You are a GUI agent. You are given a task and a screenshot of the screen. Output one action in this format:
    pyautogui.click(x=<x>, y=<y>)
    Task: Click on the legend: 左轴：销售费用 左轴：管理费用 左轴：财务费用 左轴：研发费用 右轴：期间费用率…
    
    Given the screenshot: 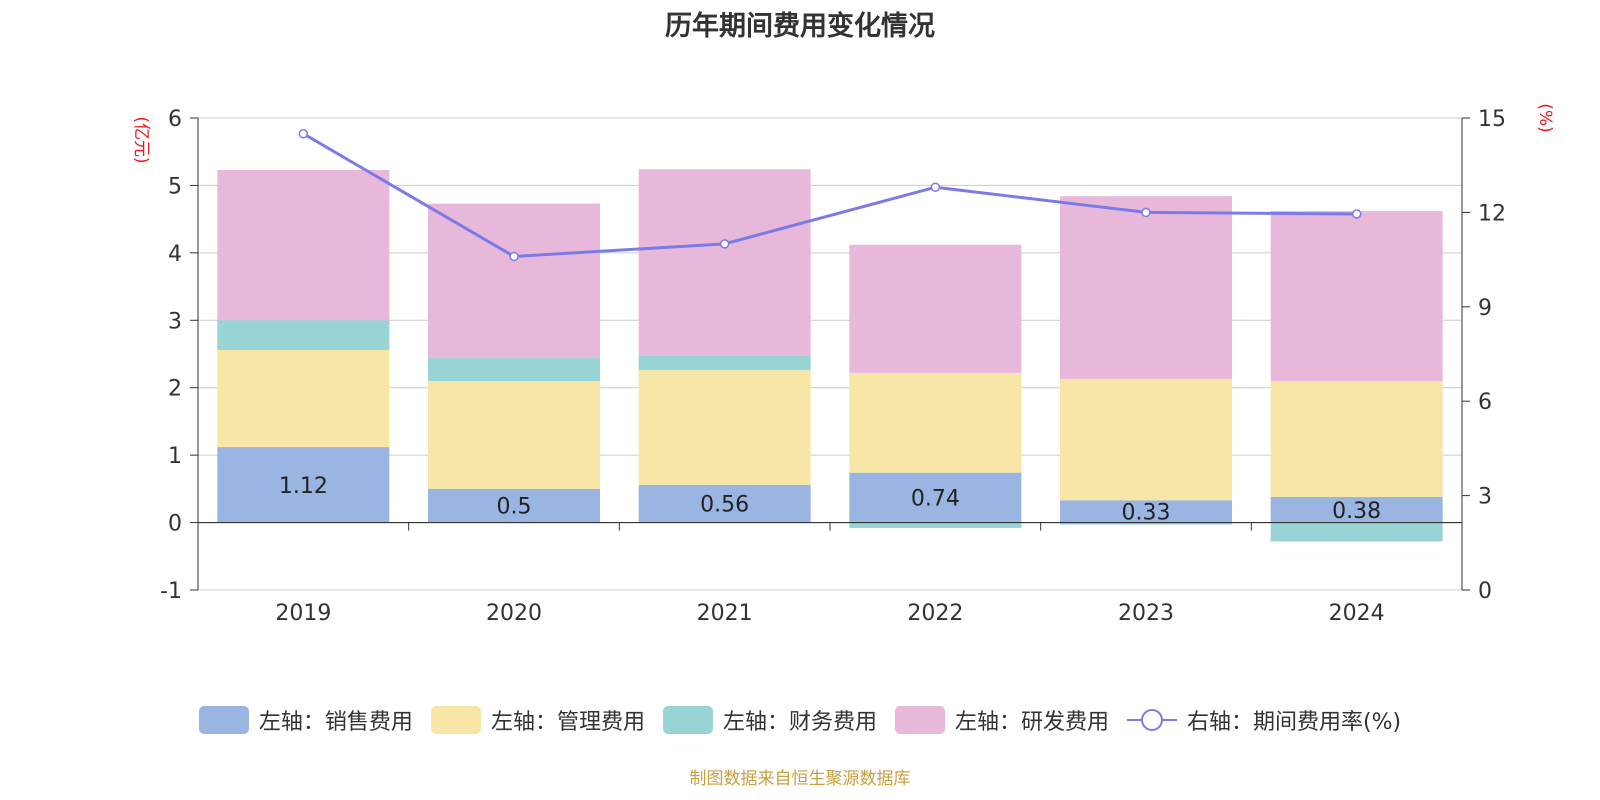 What is the action you would take?
    pyautogui.click(x=800, y=720)
    